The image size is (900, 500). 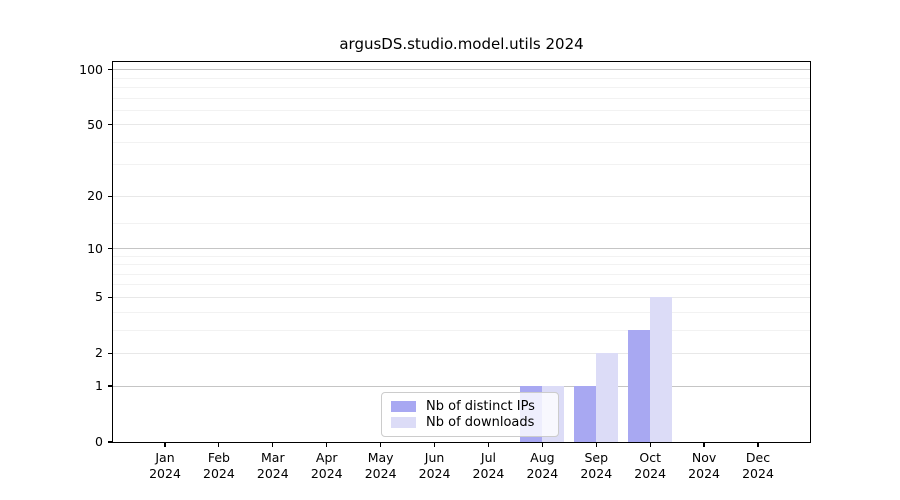 I want to click on legend-label-distinct-ips: Nb of distinct IPs, so click(x=480, y=406).